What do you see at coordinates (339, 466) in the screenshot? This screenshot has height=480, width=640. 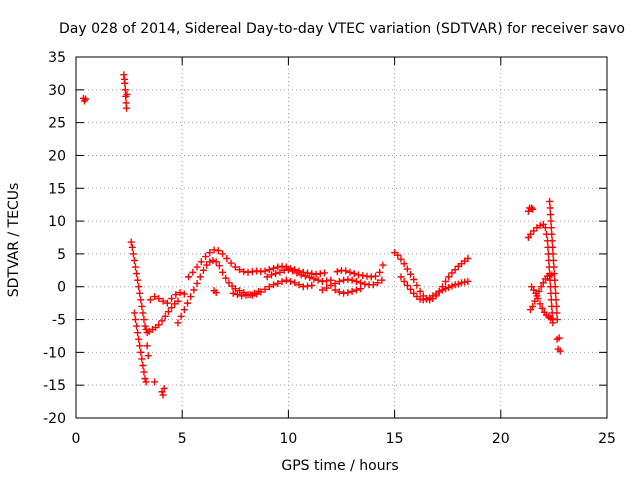 I see `x-axis-label: GPS time / hours` at bounding box center [339, 466].